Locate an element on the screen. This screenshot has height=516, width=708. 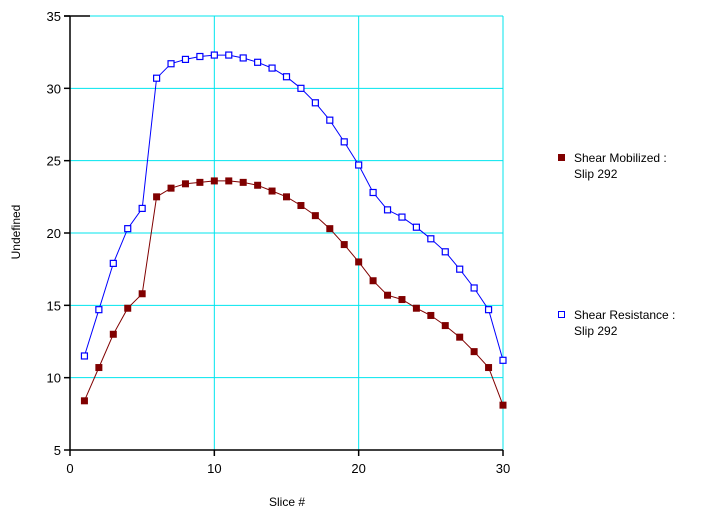
x-tick-label: 20 is located at coordinates (358, 468).